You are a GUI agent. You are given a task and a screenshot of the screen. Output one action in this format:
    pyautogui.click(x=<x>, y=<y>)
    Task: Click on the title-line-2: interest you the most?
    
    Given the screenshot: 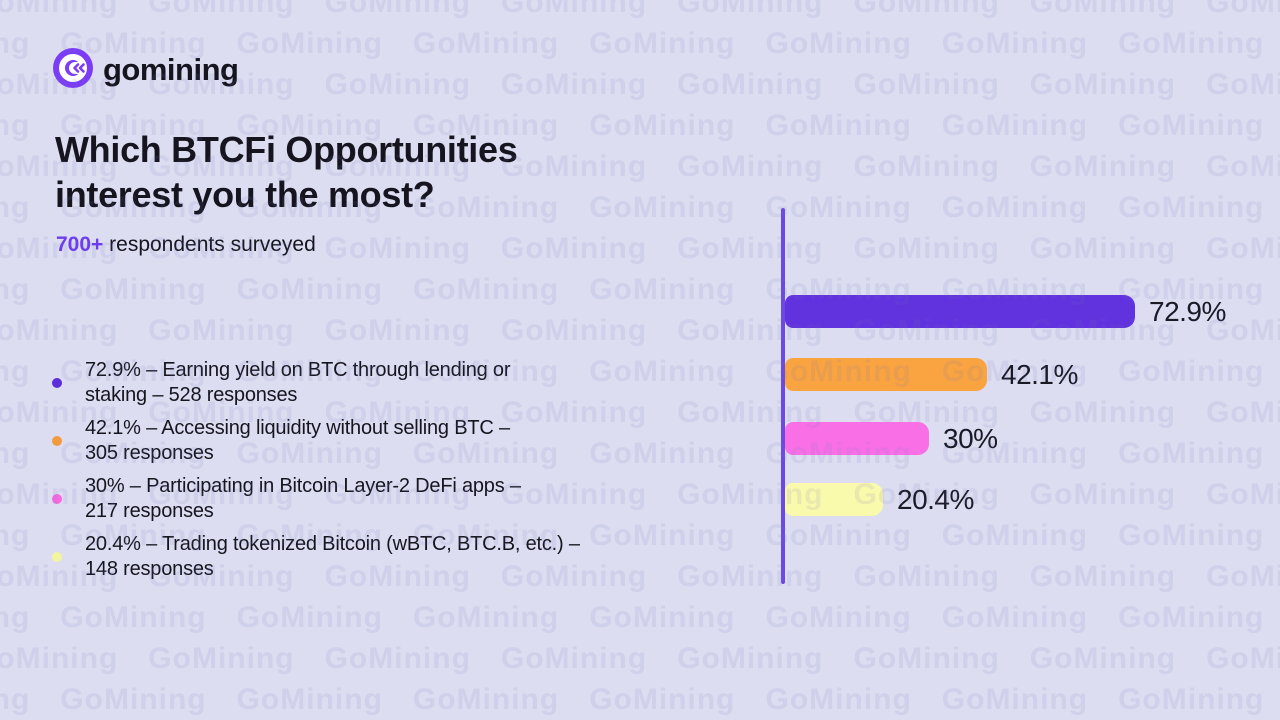 What is the action you would take?
    pyautogui.click(x=245, y=194)
    